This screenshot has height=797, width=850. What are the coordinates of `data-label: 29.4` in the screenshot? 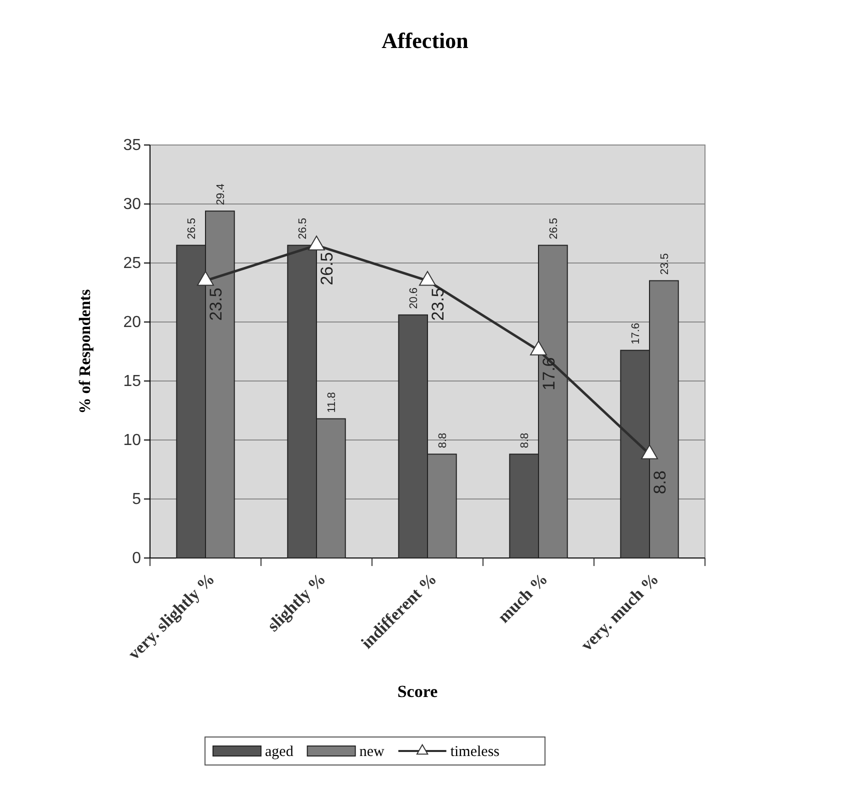 It's located at (220, 195).